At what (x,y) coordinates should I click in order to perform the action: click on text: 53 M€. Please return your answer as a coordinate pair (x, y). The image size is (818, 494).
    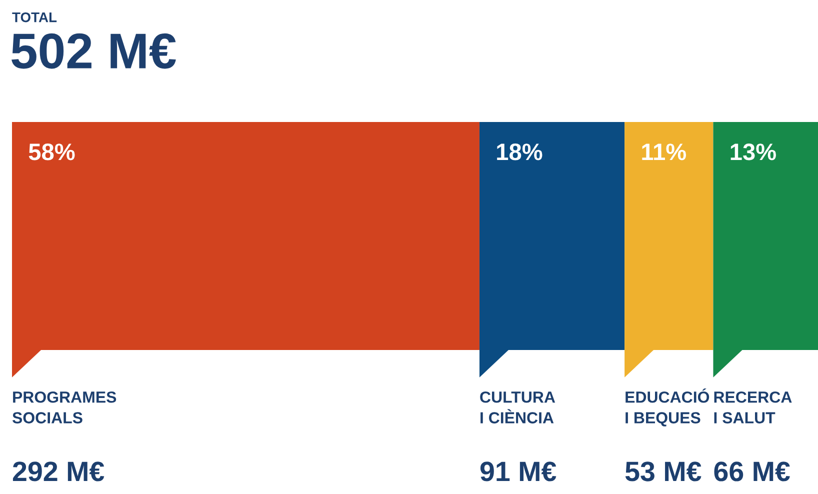
    Looking at the image, I should click on (663, 472).